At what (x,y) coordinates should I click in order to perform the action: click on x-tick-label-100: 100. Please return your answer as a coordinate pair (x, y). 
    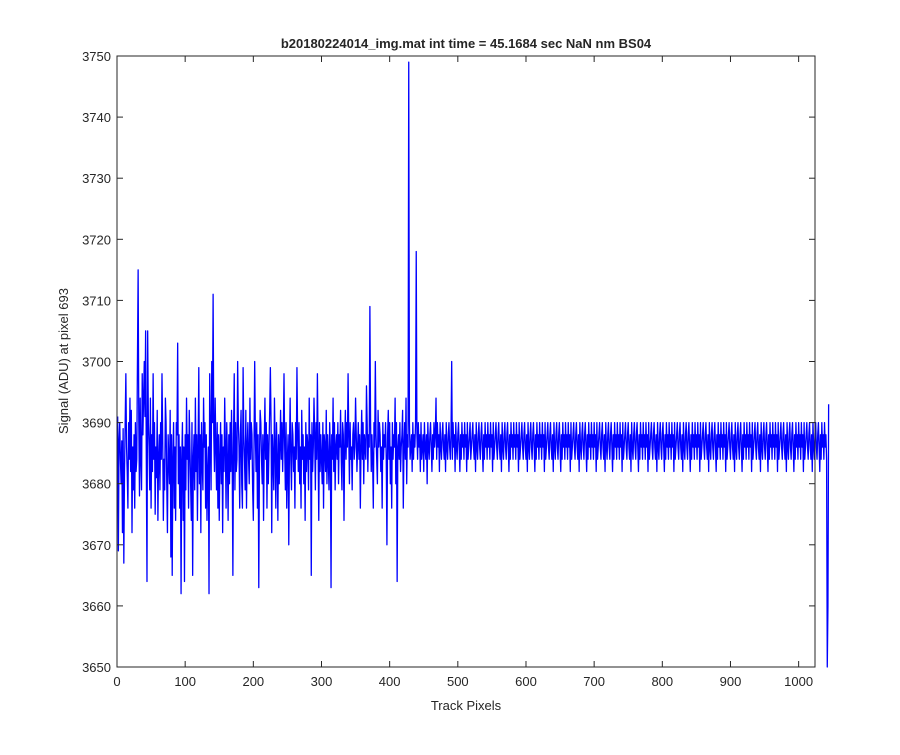
    Looking at the image, I should click on (185, 681).